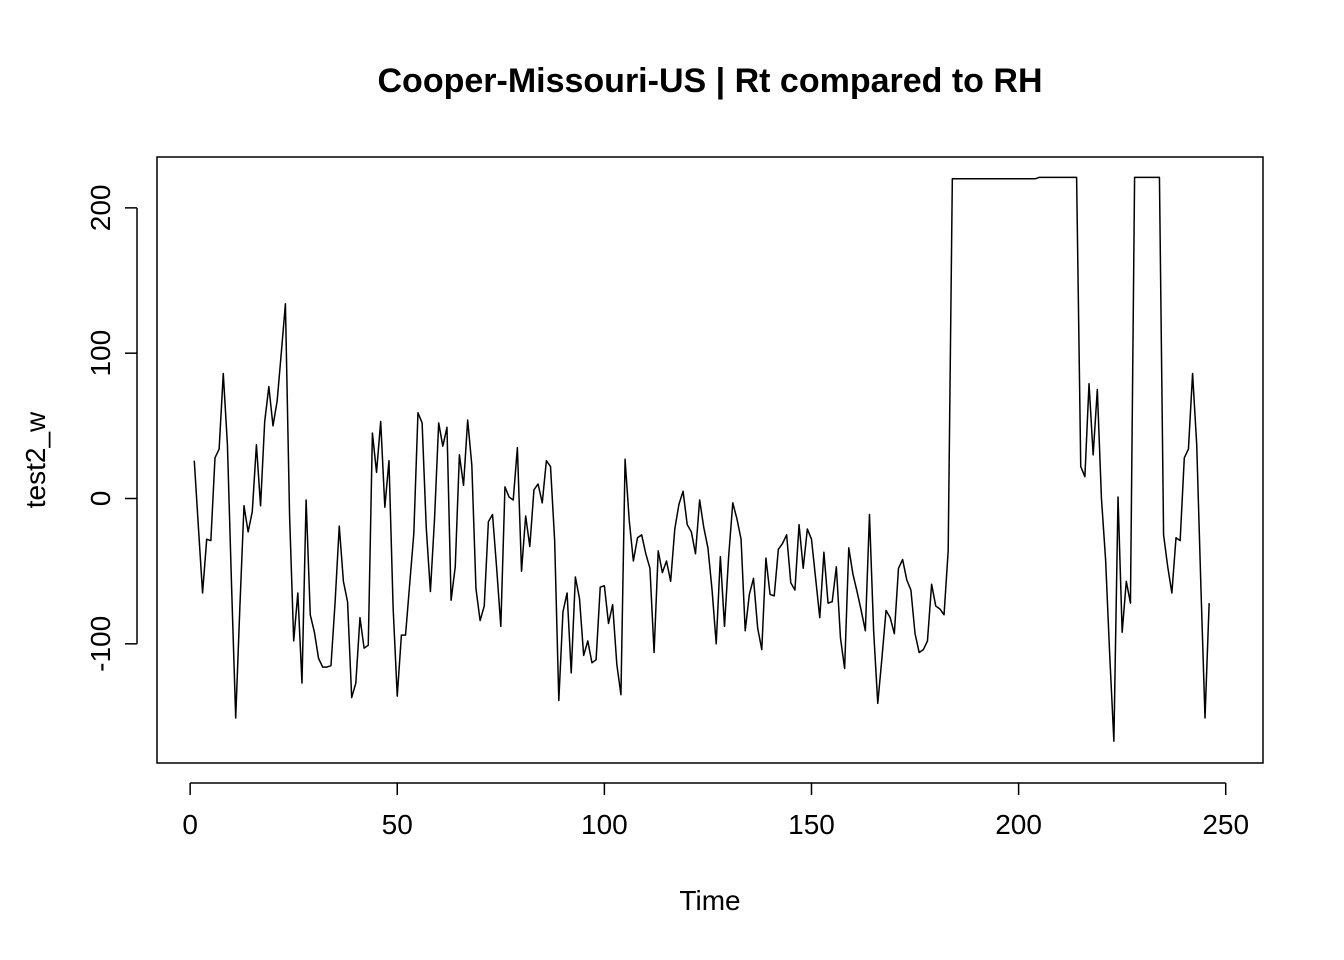 This screenshot has width=1344, height=960. What do you see at coordinates (100, 644) in the screenshot?
I see `y-tick-label: -100` at bounding box center [100, 644].